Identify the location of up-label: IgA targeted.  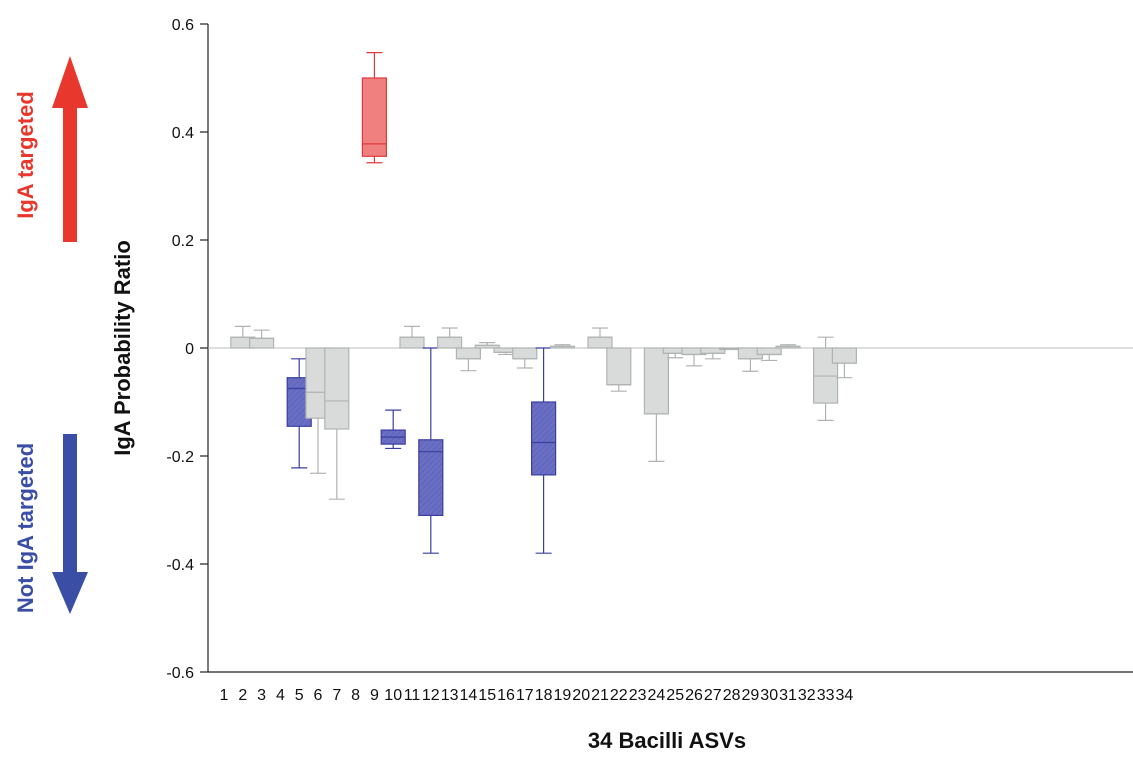
(25, 155).